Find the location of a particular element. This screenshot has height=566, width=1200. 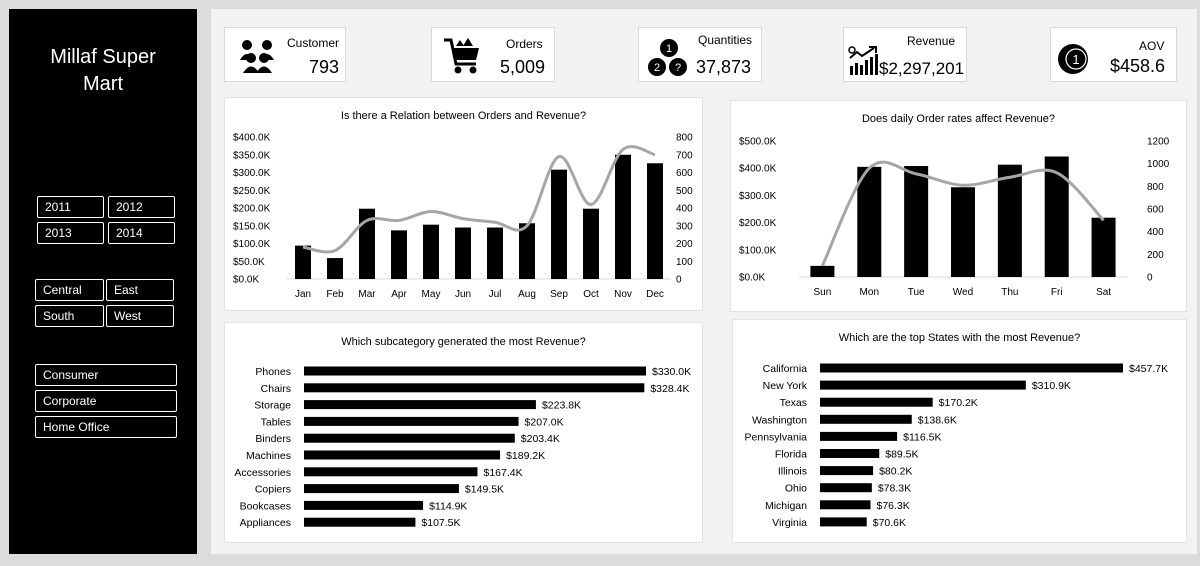

category-label: Texas is located at coordinates (793, 403).